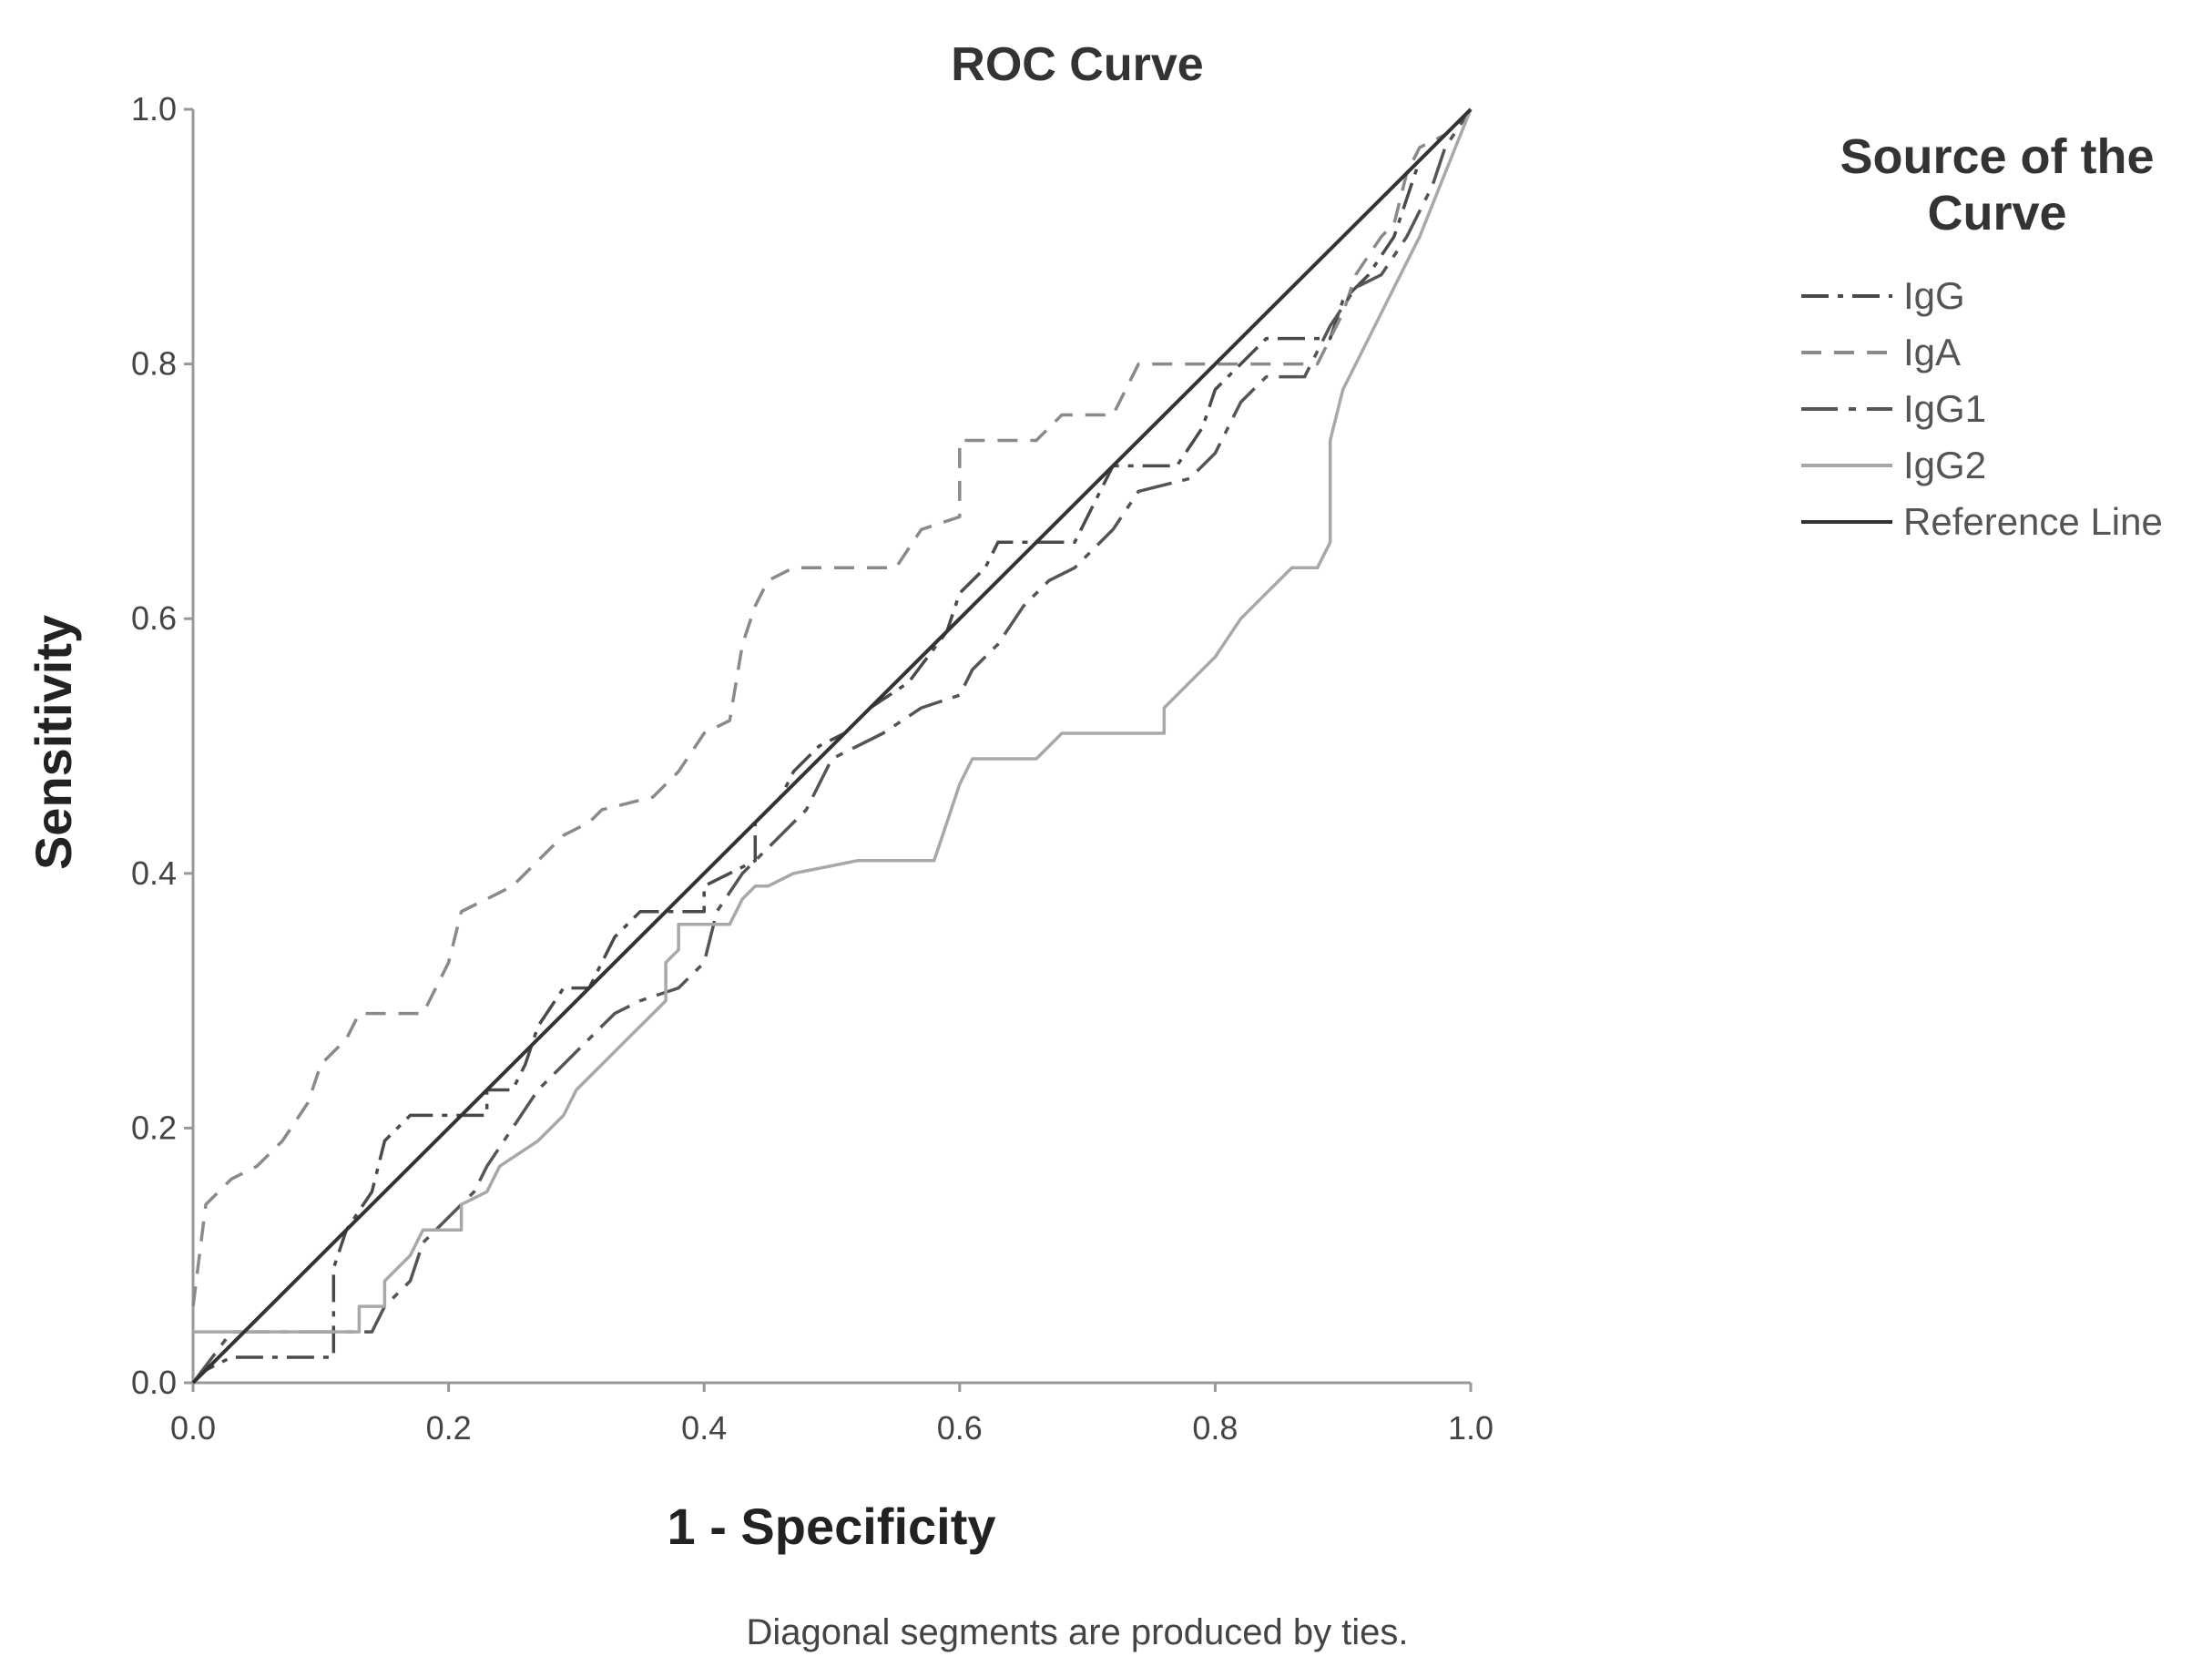 This screenshot has width=2212, height=1677. I want to click on x-tick-label: 1.0, so click(1471, 1428).